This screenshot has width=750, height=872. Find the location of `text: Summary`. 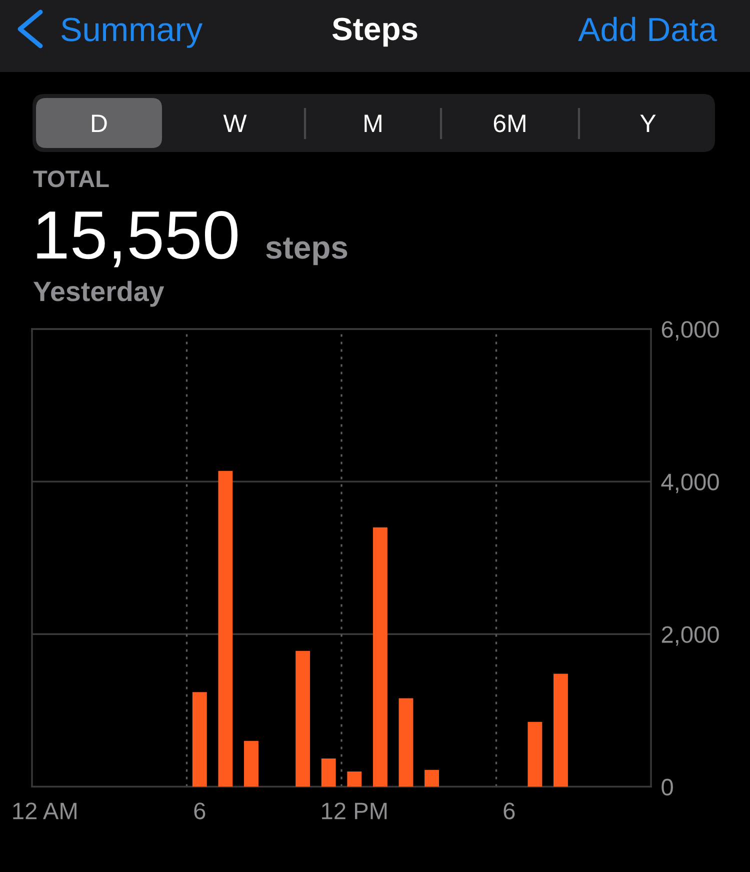

text: Summary is located at coordinates (132, 33).